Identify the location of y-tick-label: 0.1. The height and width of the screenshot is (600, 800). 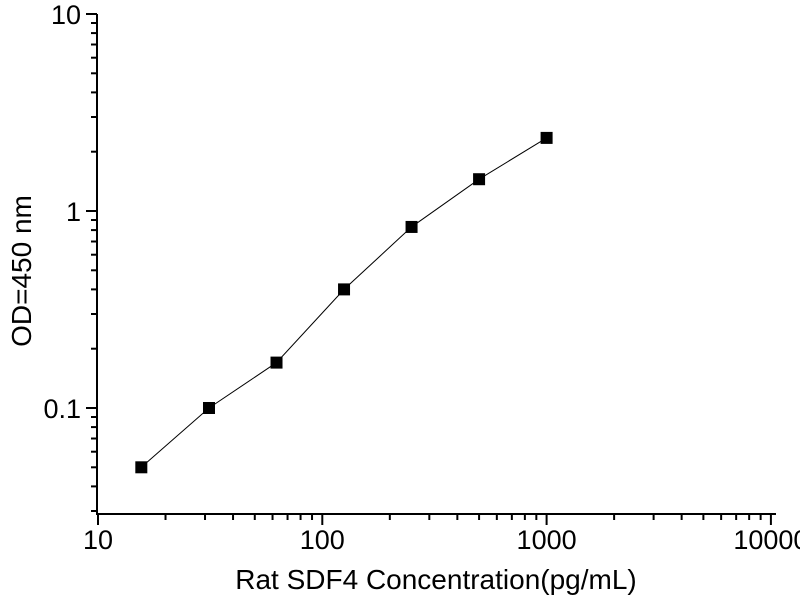
(62, 409).